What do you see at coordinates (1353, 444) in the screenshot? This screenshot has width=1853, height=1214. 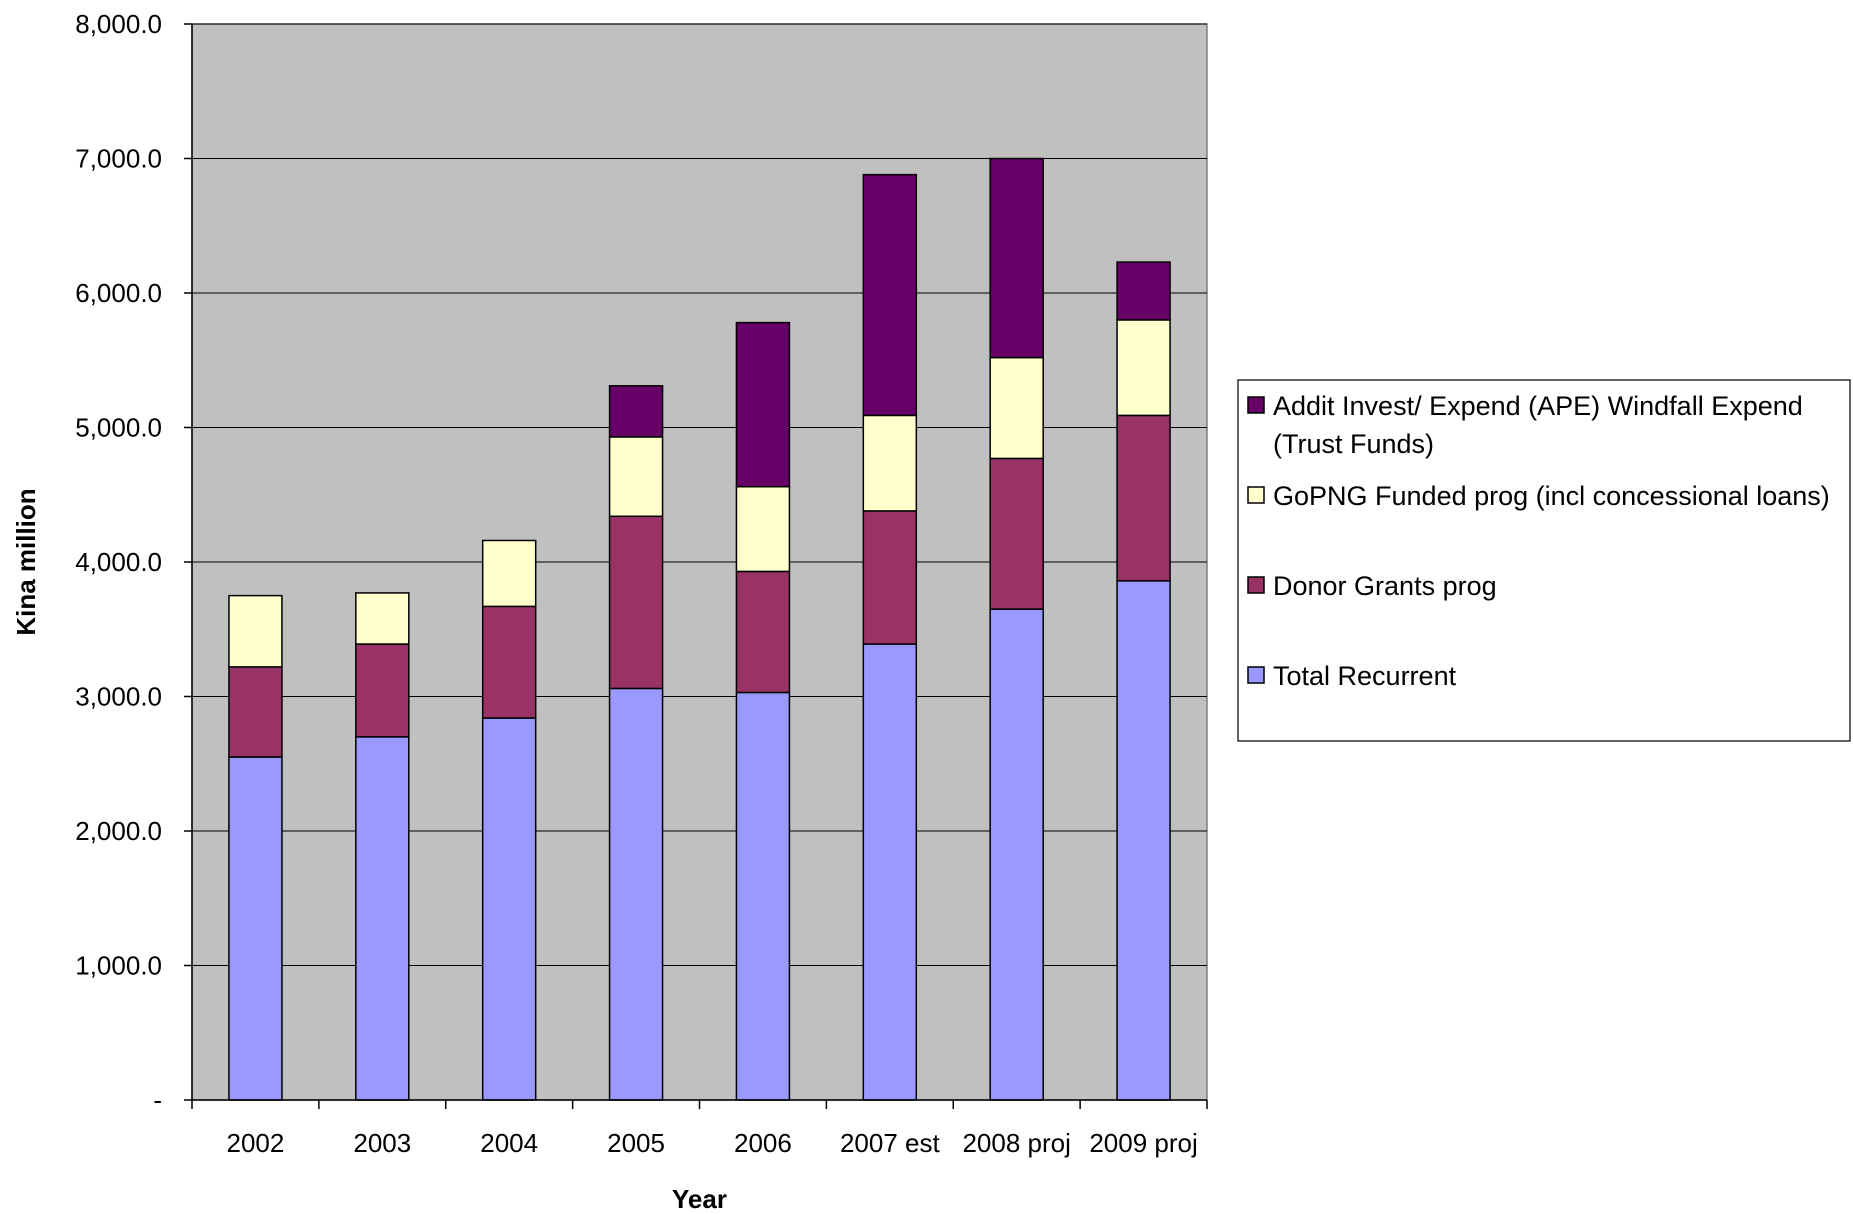 I see `legend-label: (Trust Funds)` at bounding box center [1353, 444].